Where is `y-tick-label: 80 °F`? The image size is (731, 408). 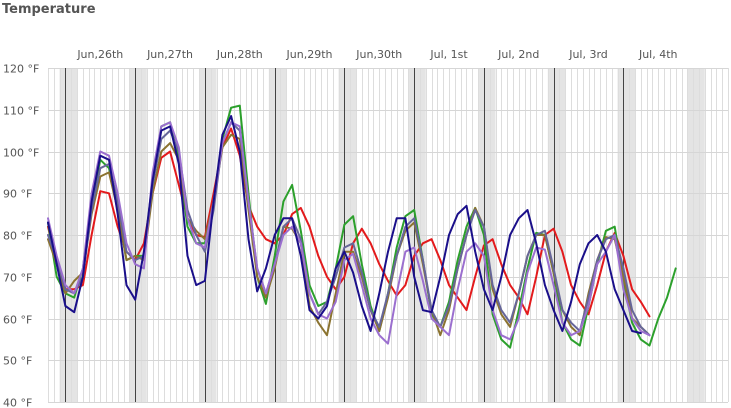
y-tick-label: 80 °F is located at coordinates (17, 236).